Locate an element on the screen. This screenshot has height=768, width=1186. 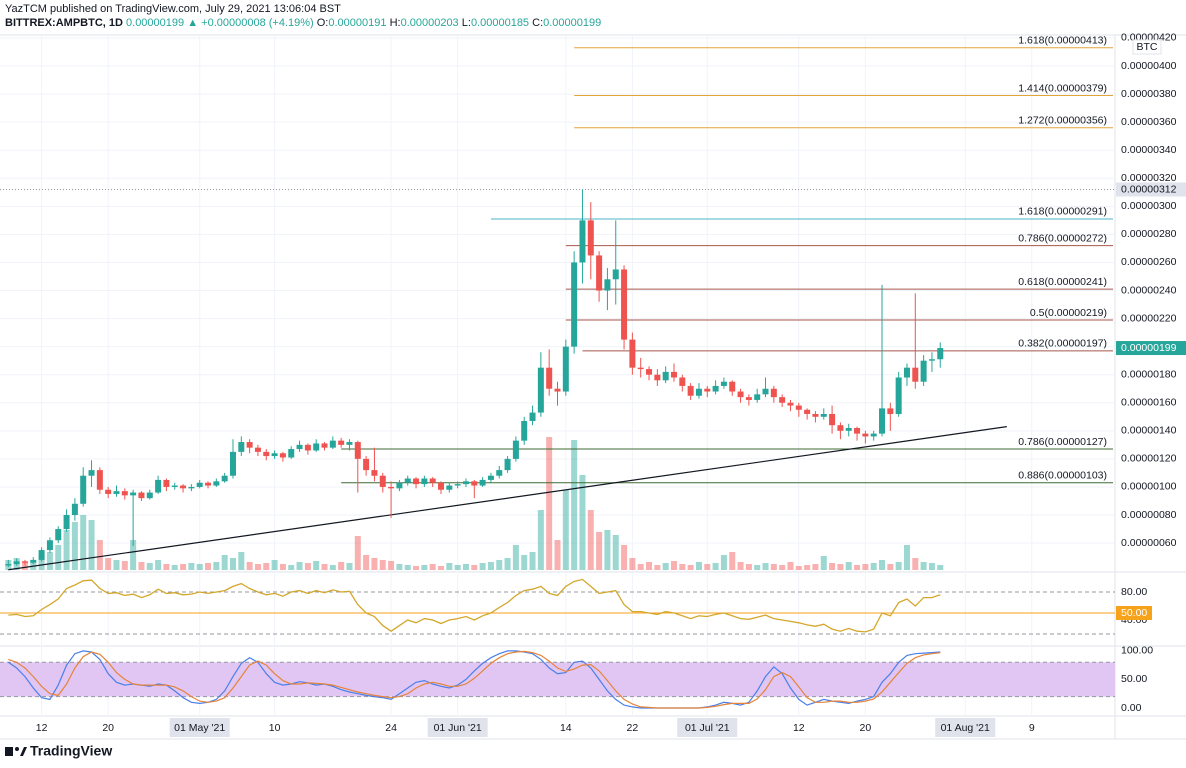
x-label-box is located at coordinates (457, 727).